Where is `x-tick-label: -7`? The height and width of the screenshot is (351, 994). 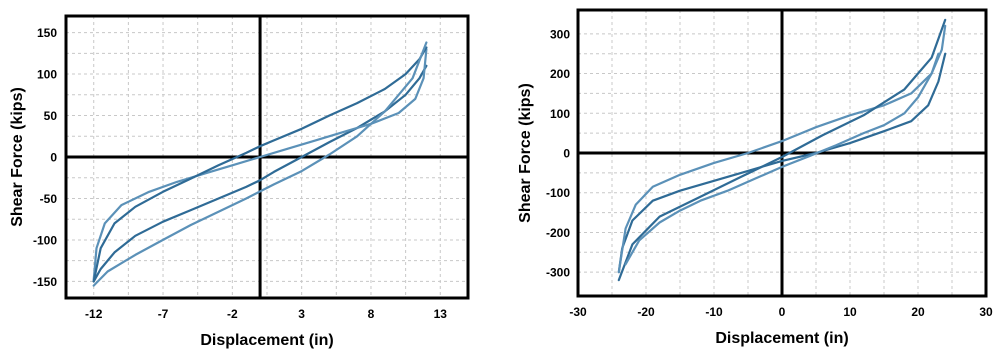 x-tick-label: -7 is located at coordinates (163, 314).